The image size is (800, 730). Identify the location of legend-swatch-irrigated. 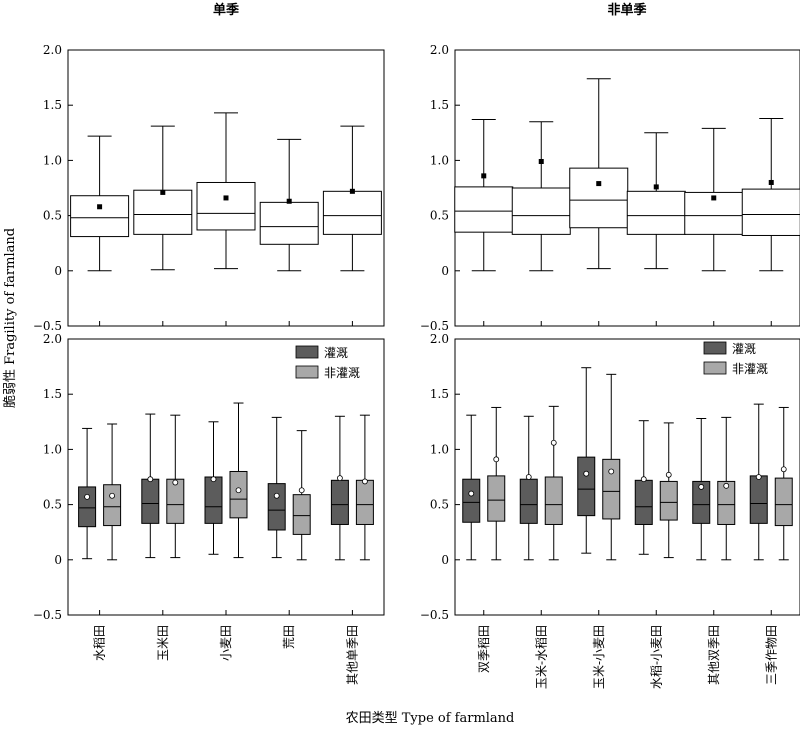
(307, 352).